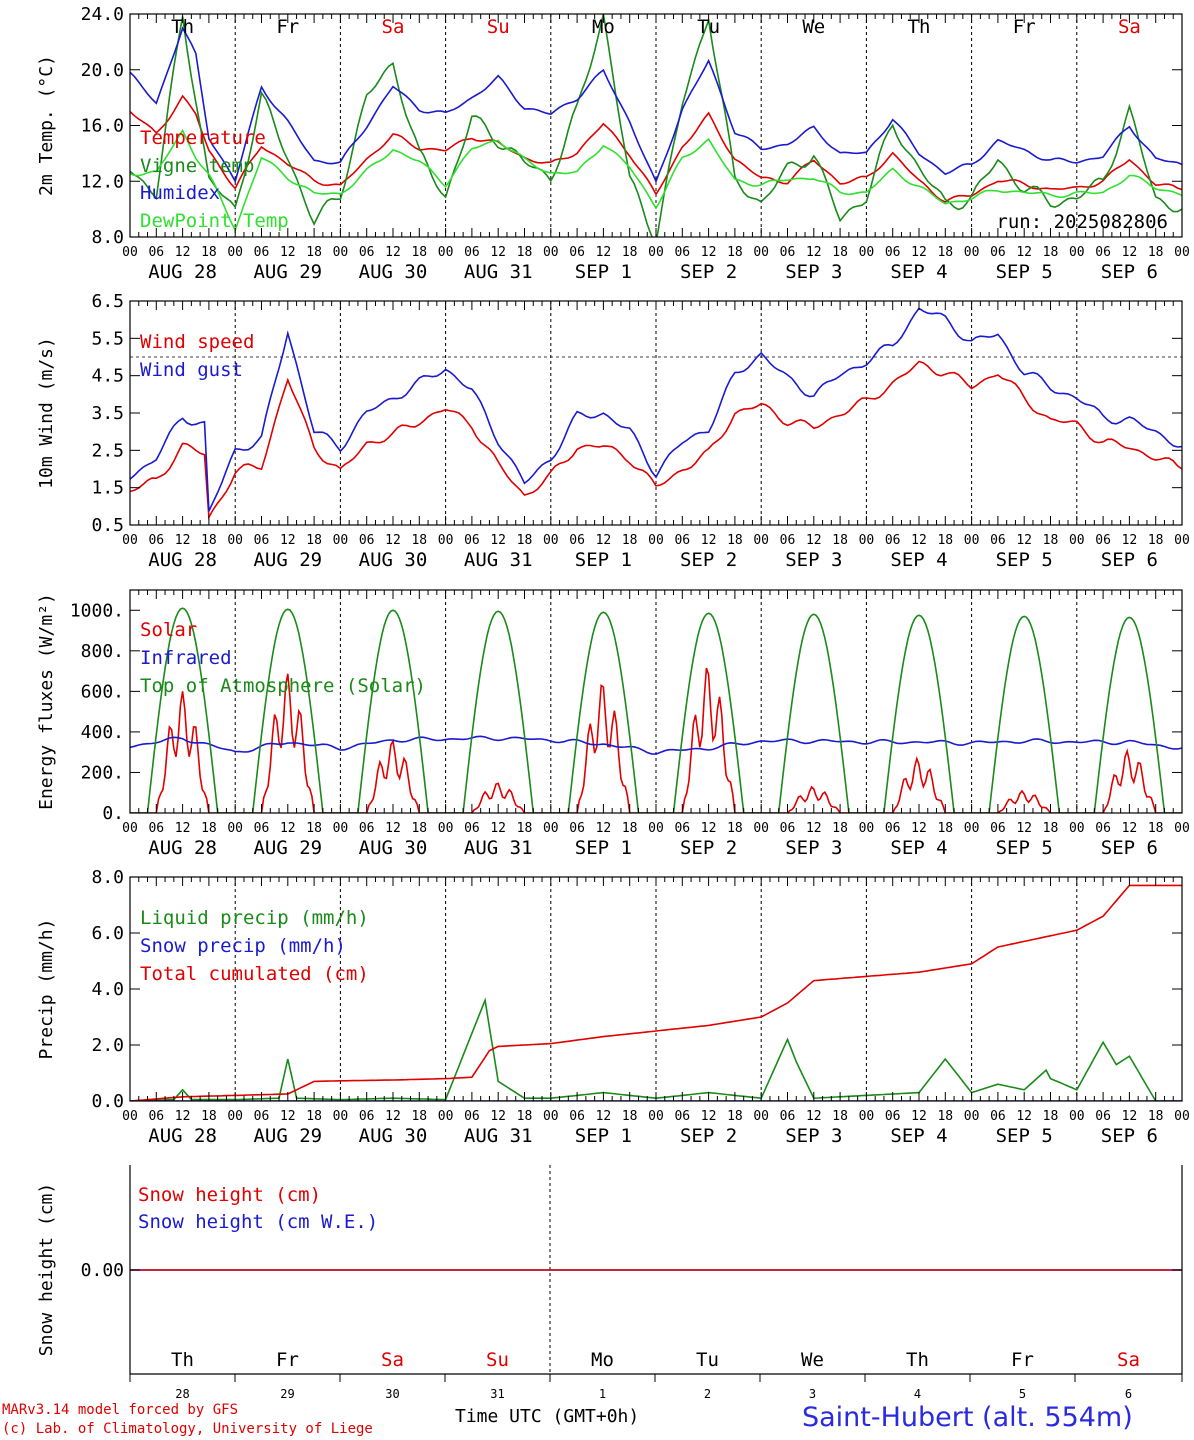 Image resolution: width=1194 pixels, height=1440 pixels. What do you see at coordinates (708, 560) in the screenshot?
I see `x-date-label: SEP 2` at bounding box center [708, 560].